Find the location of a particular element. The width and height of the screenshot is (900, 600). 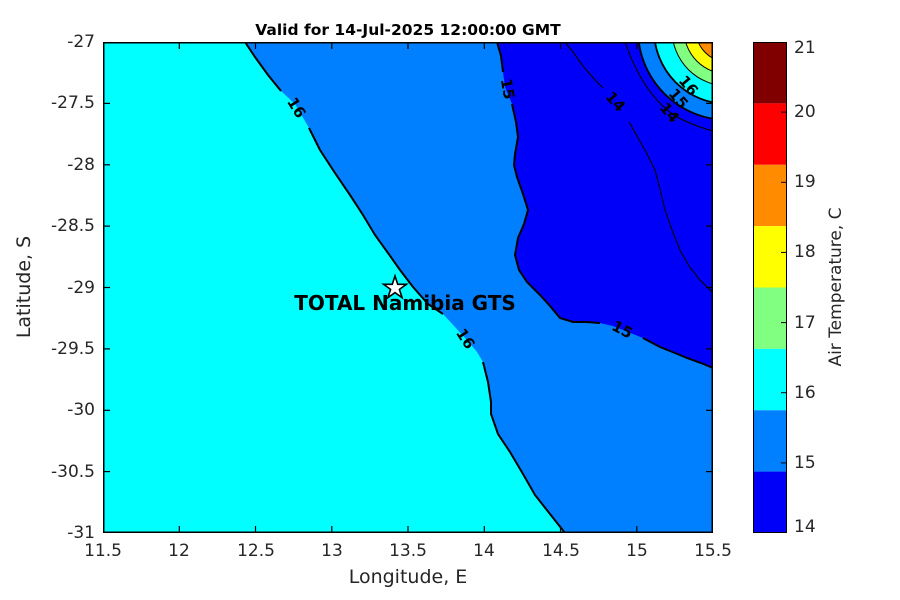

x-tick-label: 15.5 is located at coordinates (713, 551).